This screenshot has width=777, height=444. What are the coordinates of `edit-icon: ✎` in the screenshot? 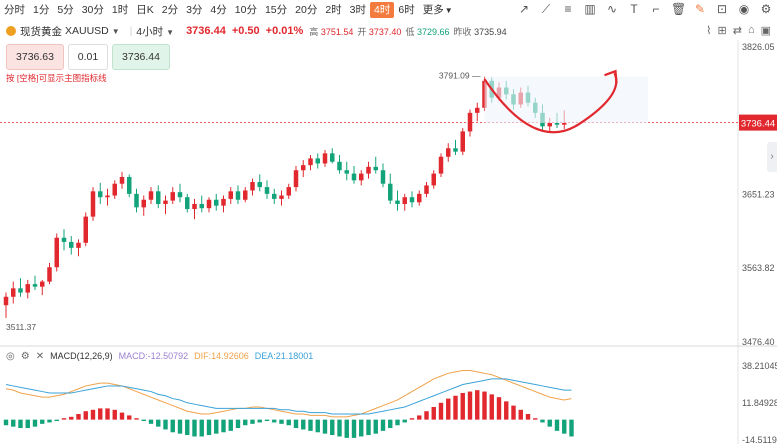 It's located at (700, 9).